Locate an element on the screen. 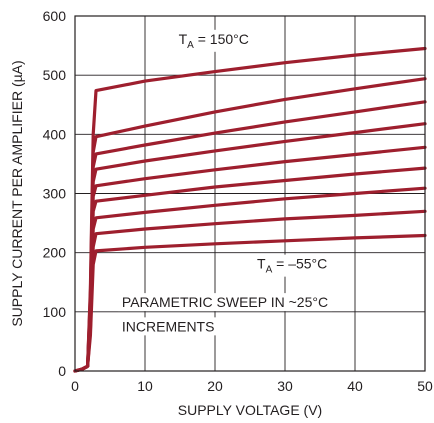 The height and width of the screenshot is (423, 434). x-tick-label: 40 is located at coordinates (355, 386).